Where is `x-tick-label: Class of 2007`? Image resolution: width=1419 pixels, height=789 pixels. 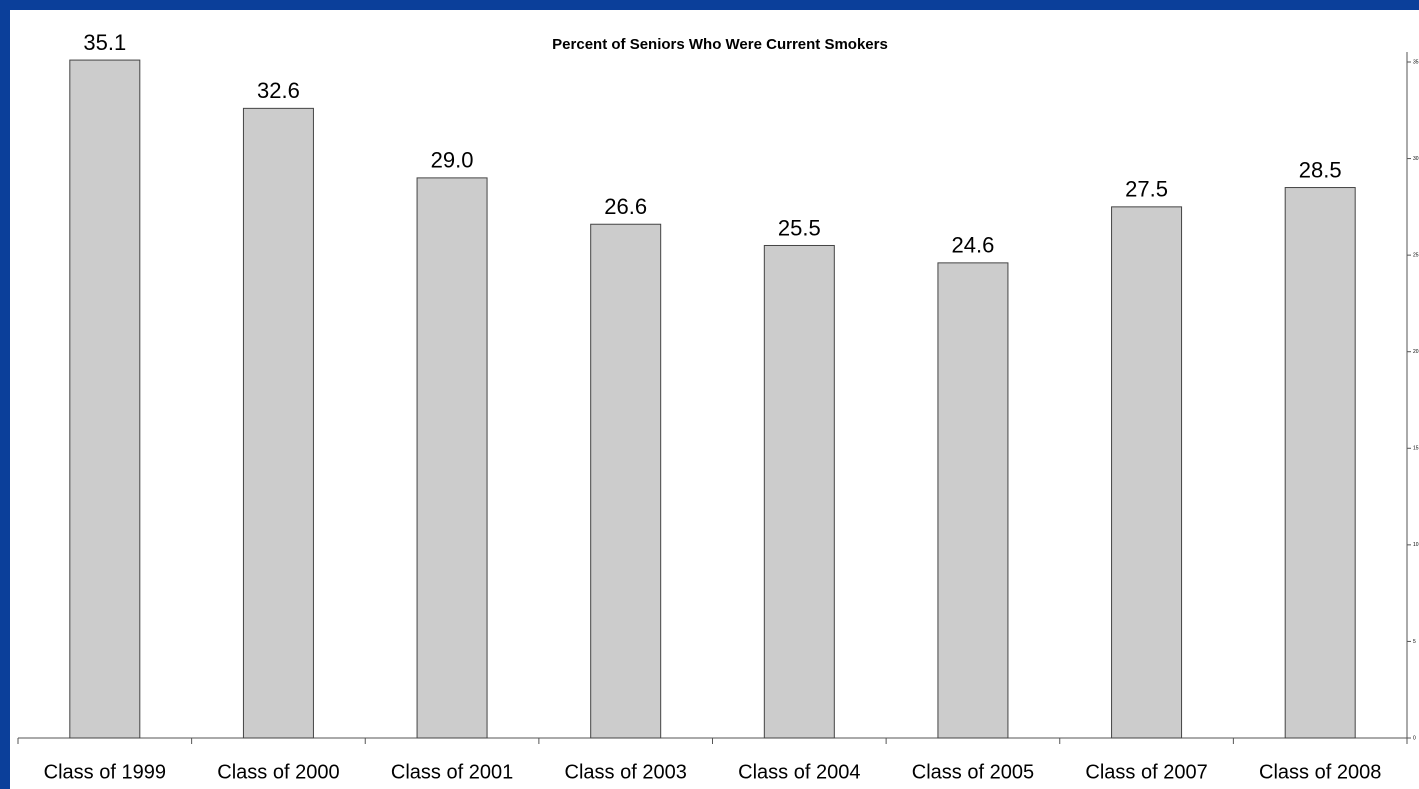 x-tick-label: Class of 2007 is located at coordinates (1146, 772).